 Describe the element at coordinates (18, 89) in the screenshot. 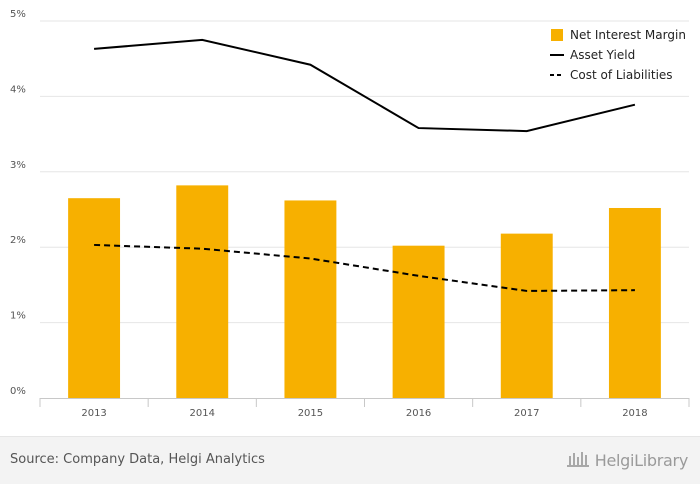

I see `y-tick-label: 4%` at that location.